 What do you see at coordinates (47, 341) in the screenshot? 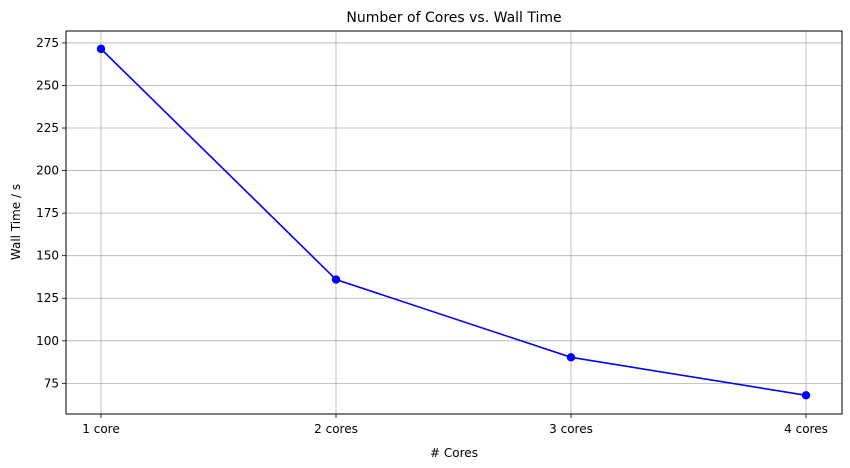
I see `y-tick-label: 100` at bounding box center [47, 341].